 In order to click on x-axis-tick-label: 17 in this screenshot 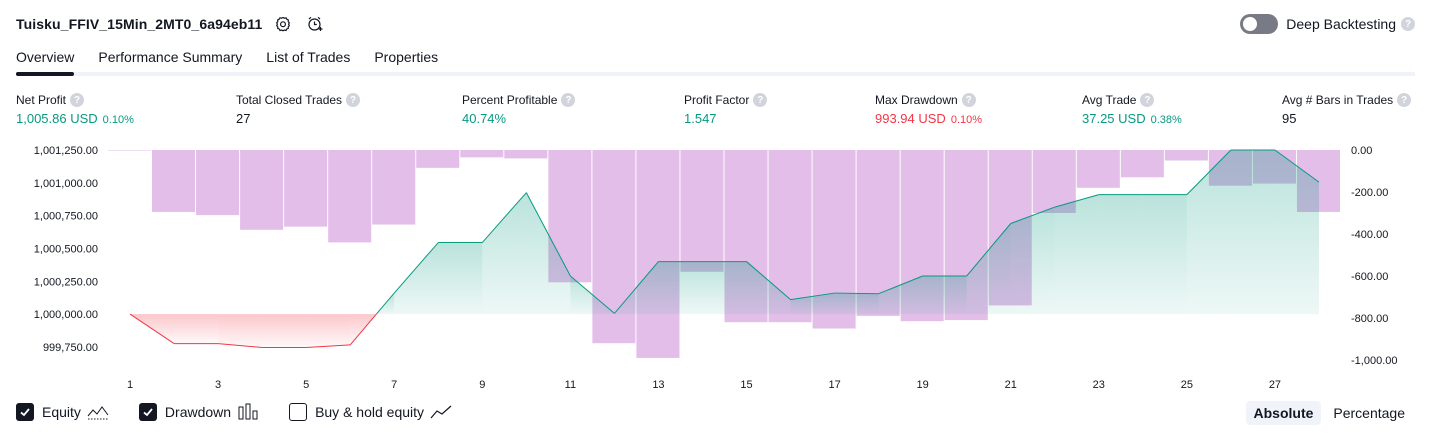, I will do `click(834, 385)`.